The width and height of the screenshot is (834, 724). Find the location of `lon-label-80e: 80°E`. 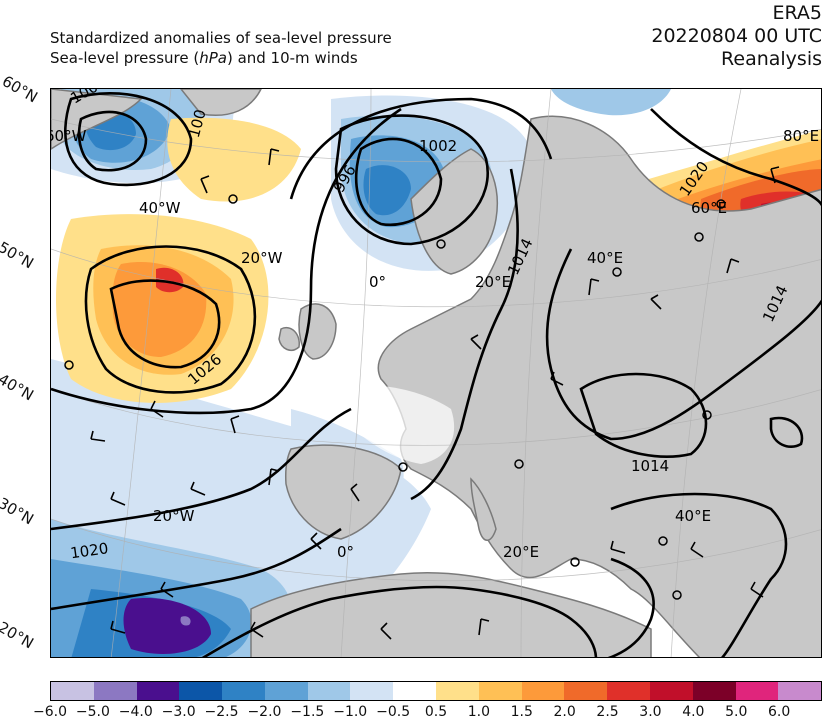

lon-label-80e: 80°E is located at coordinates (801, 136).